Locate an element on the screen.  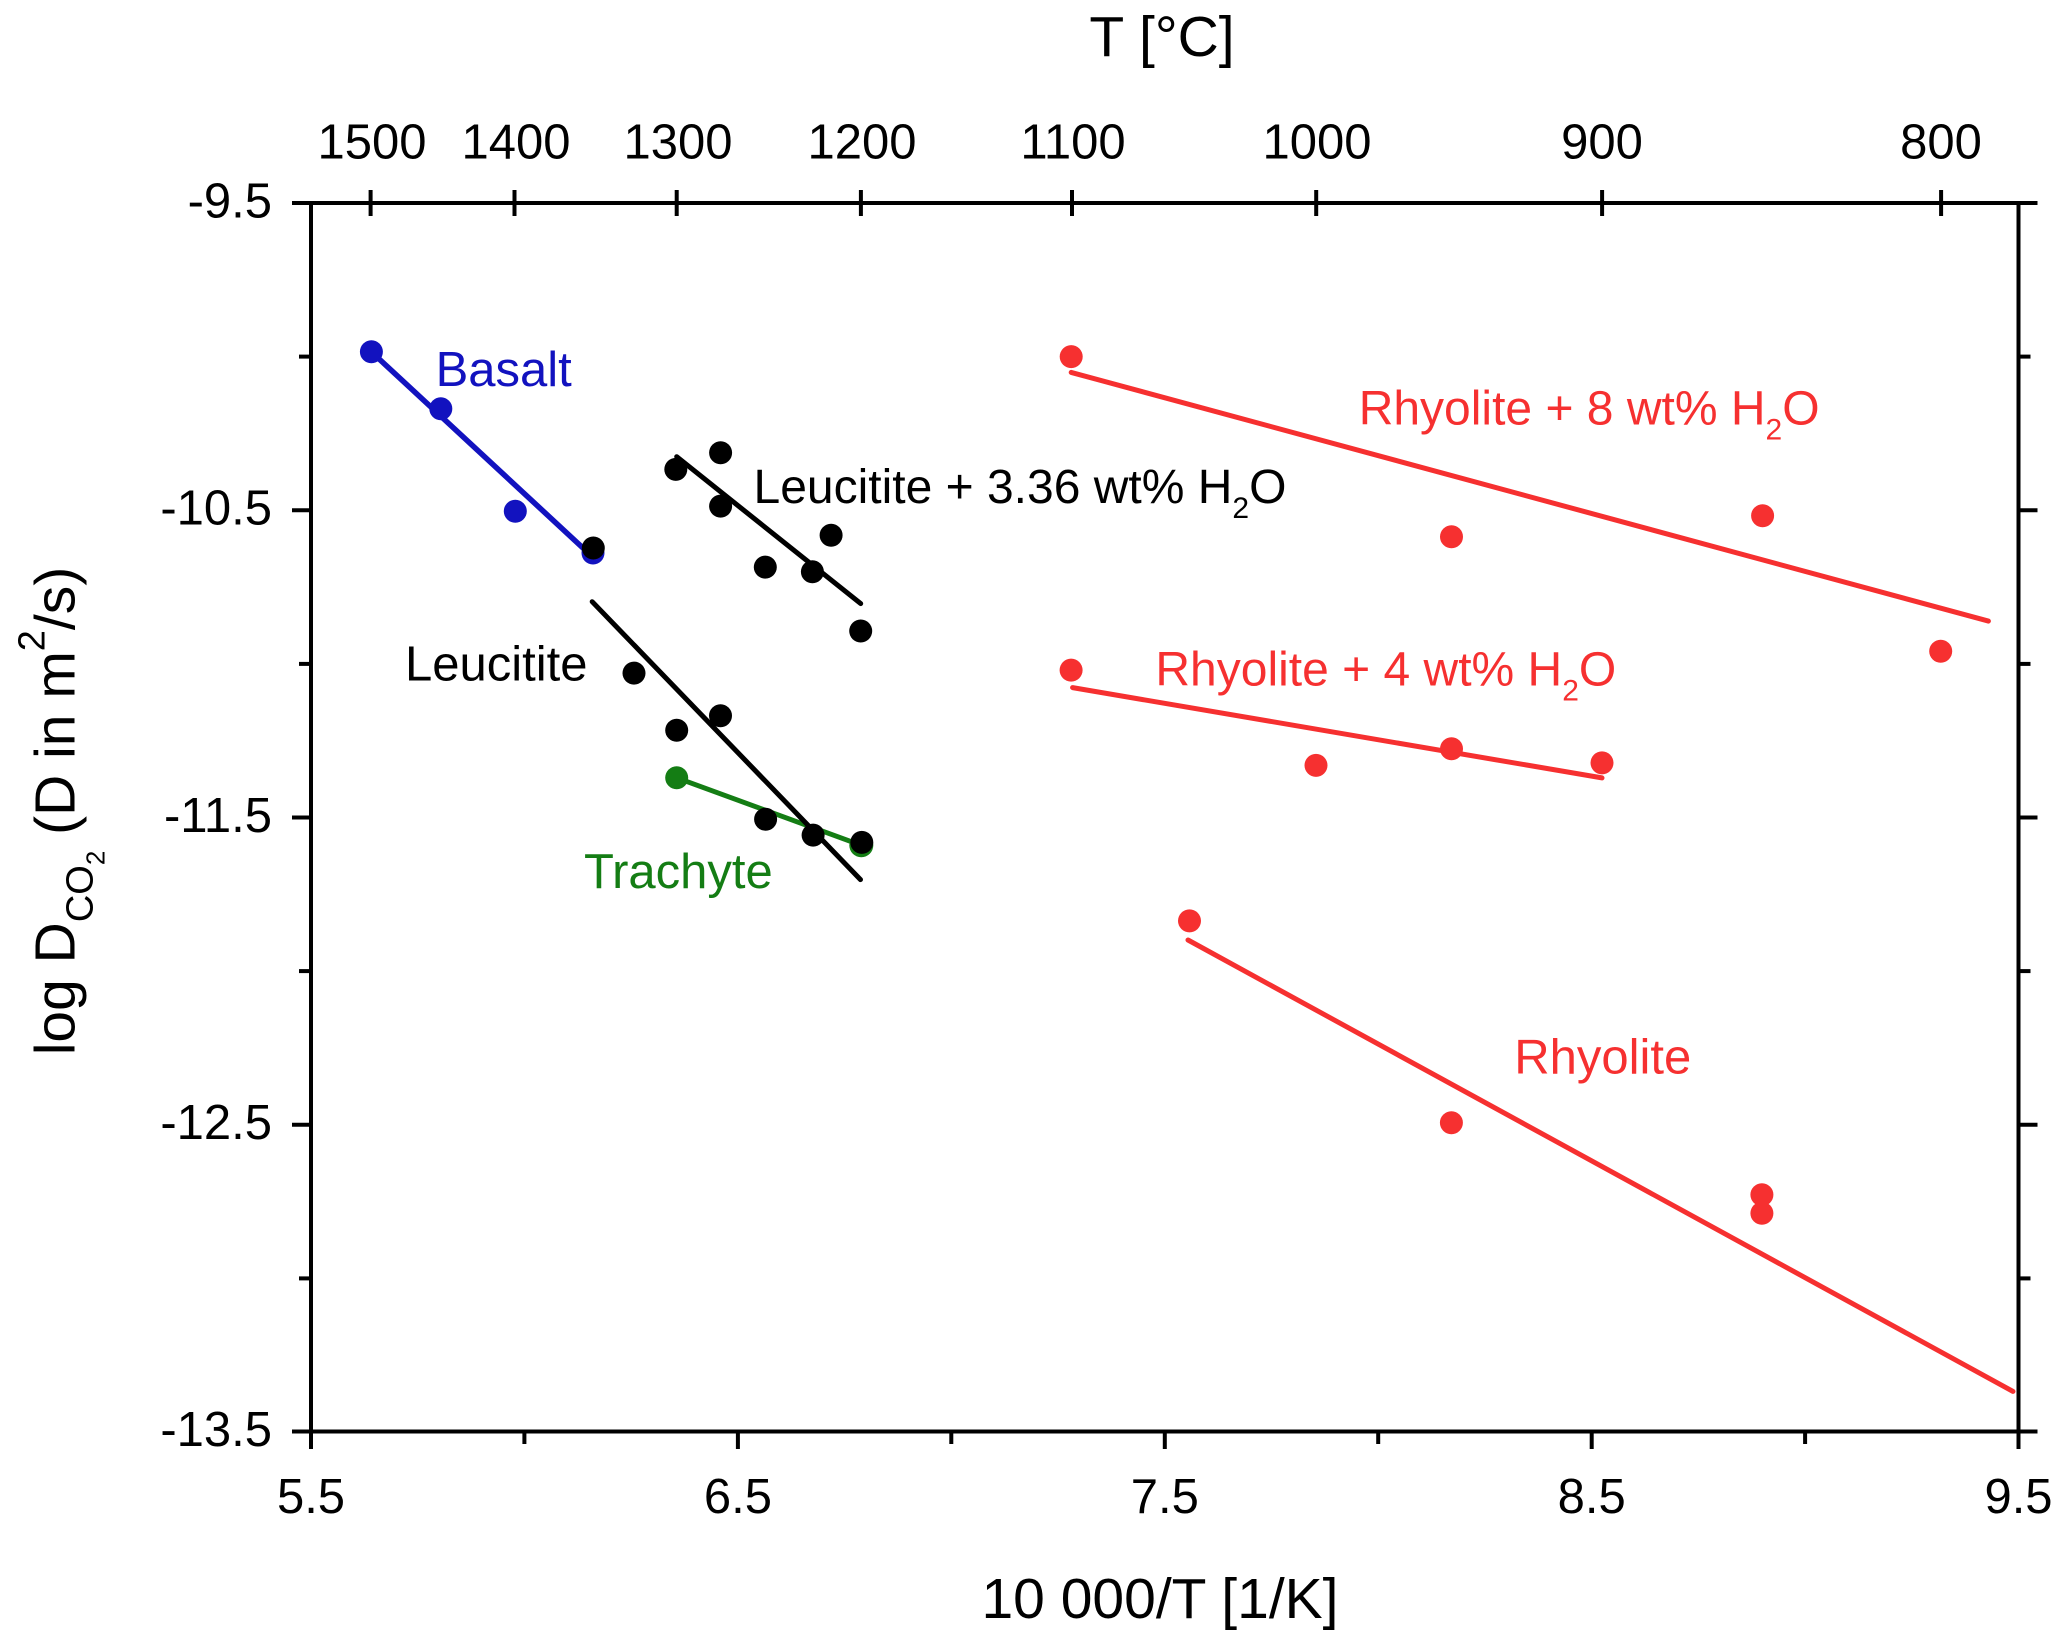
svg-text: 1500 is located at coordinates (371, 143).